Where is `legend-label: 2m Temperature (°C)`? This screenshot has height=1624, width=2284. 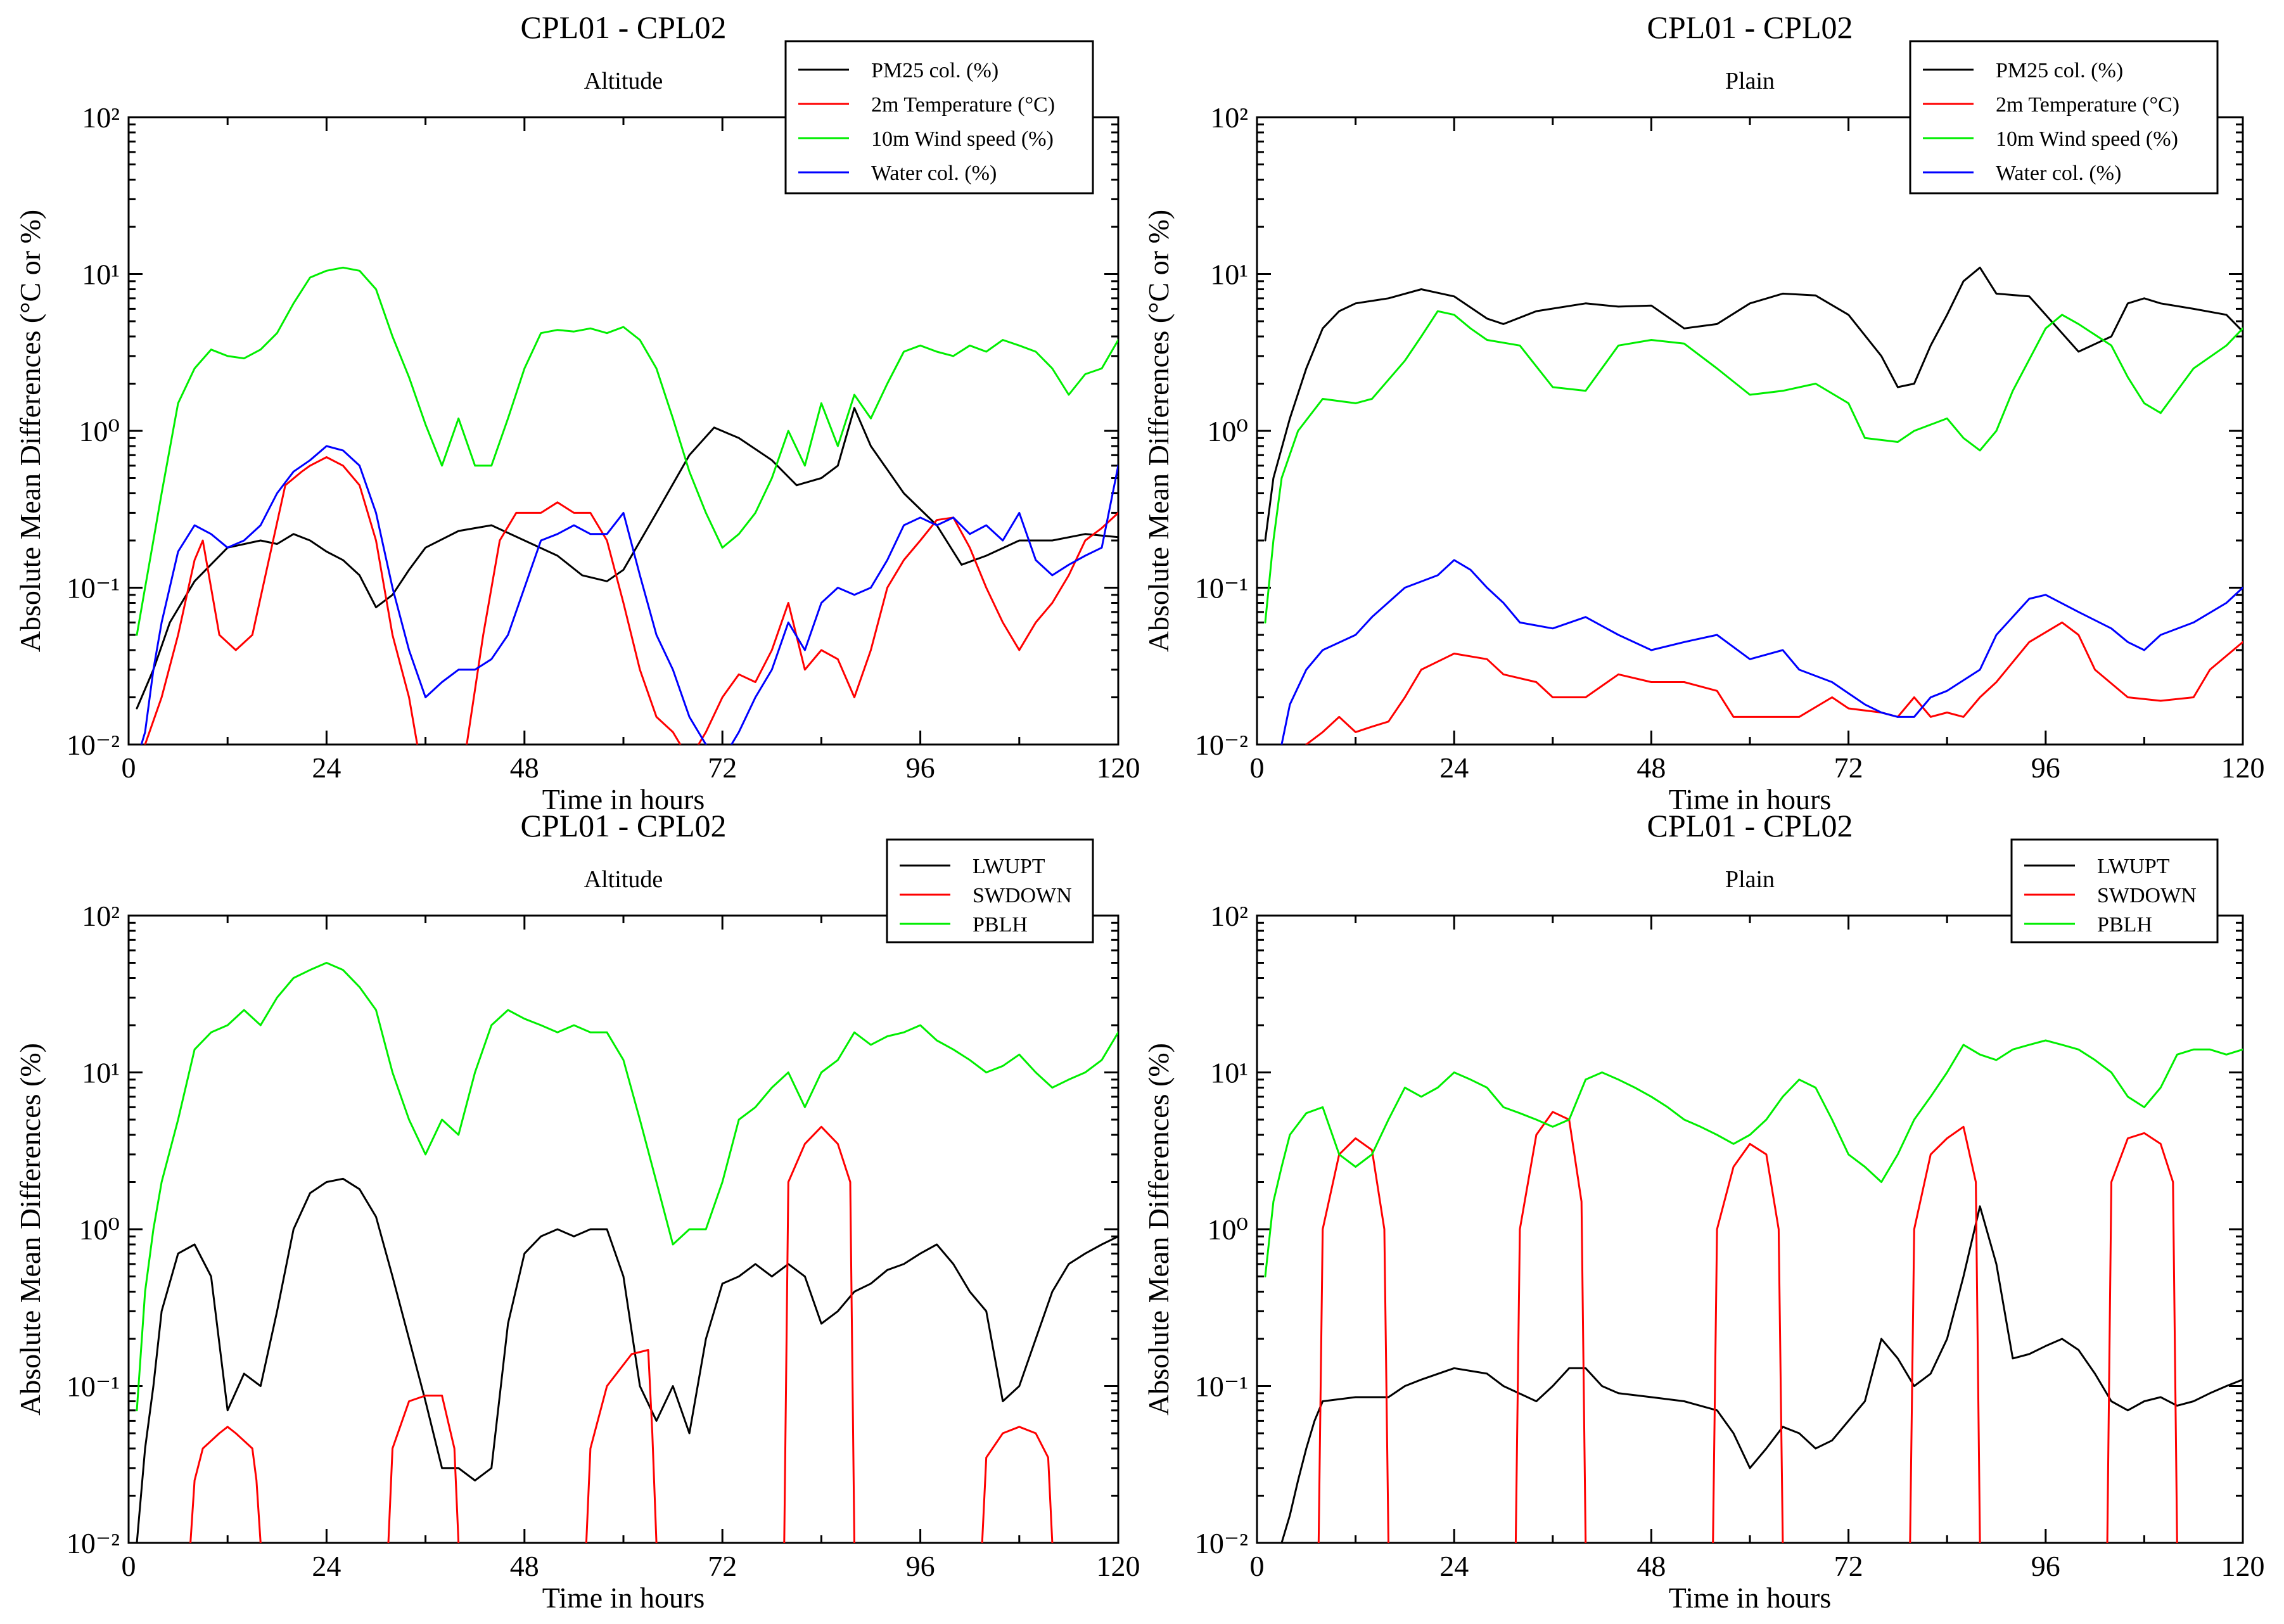
legend-label: 2m Temperature (°C) is located at coordinates (2087, 105).